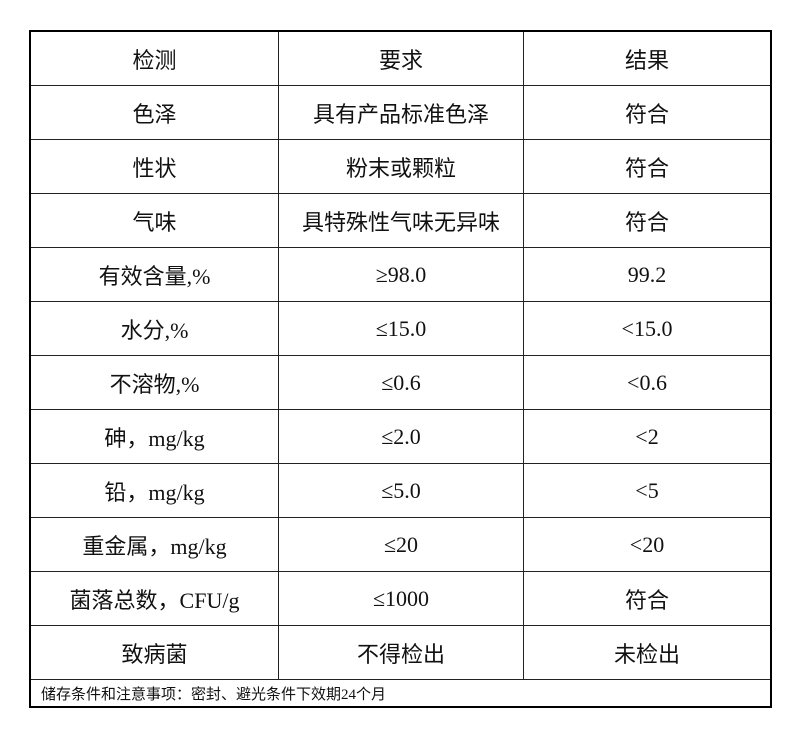  I want to click on table-row: 重金属，mg/kg ≤20 <20, so click(400, 544).